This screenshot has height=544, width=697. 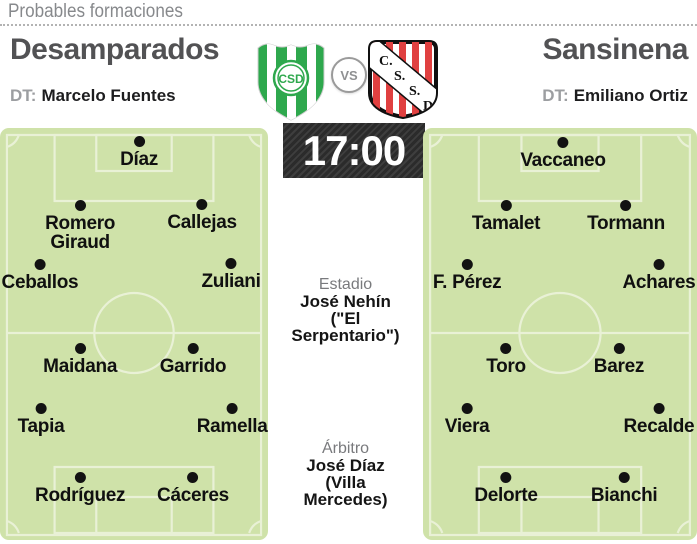 I want to click on player-name: Bianchi, so click(x=624, y=495).